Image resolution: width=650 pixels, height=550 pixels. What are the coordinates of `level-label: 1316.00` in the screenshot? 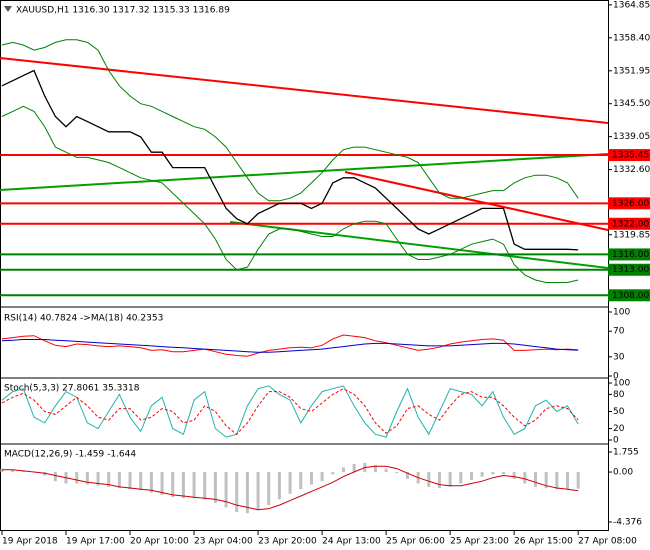 It's located at (630, 255).